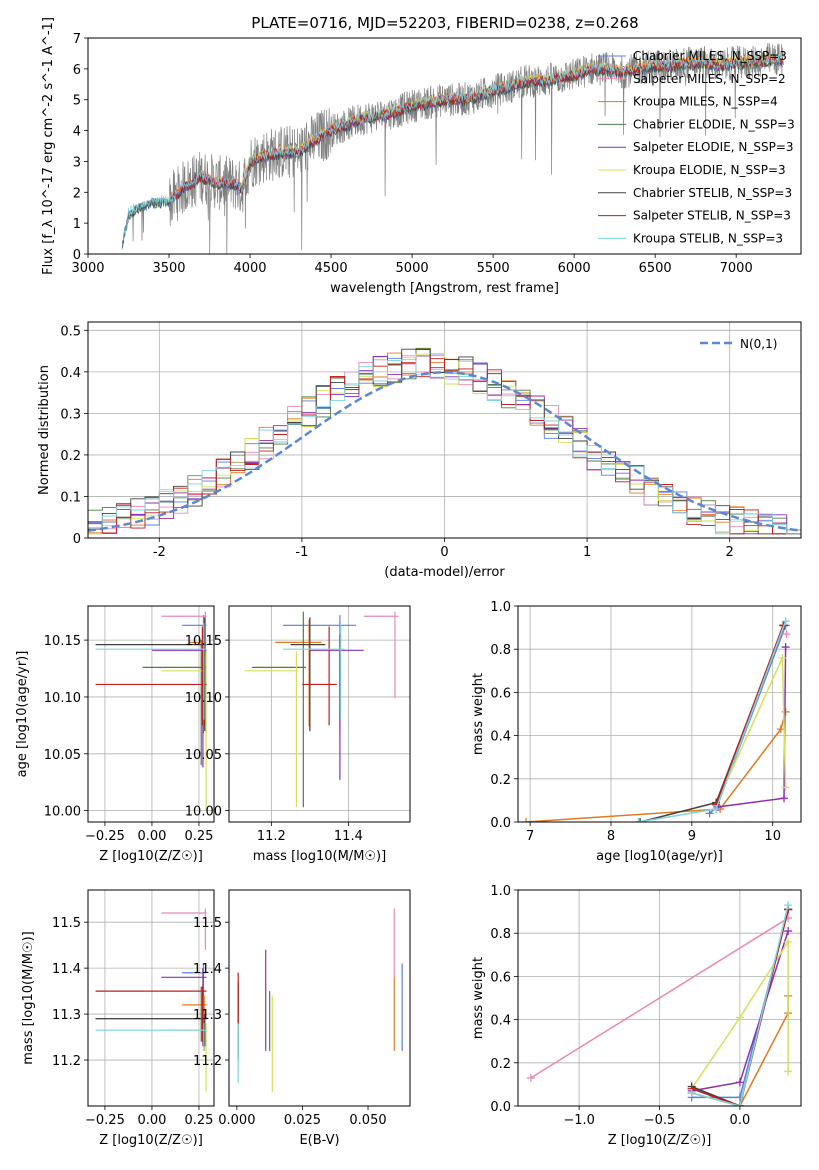 The image size is (819, 1170). I want to click on x-axis-label: (data-model)/error, so click(444, 572).